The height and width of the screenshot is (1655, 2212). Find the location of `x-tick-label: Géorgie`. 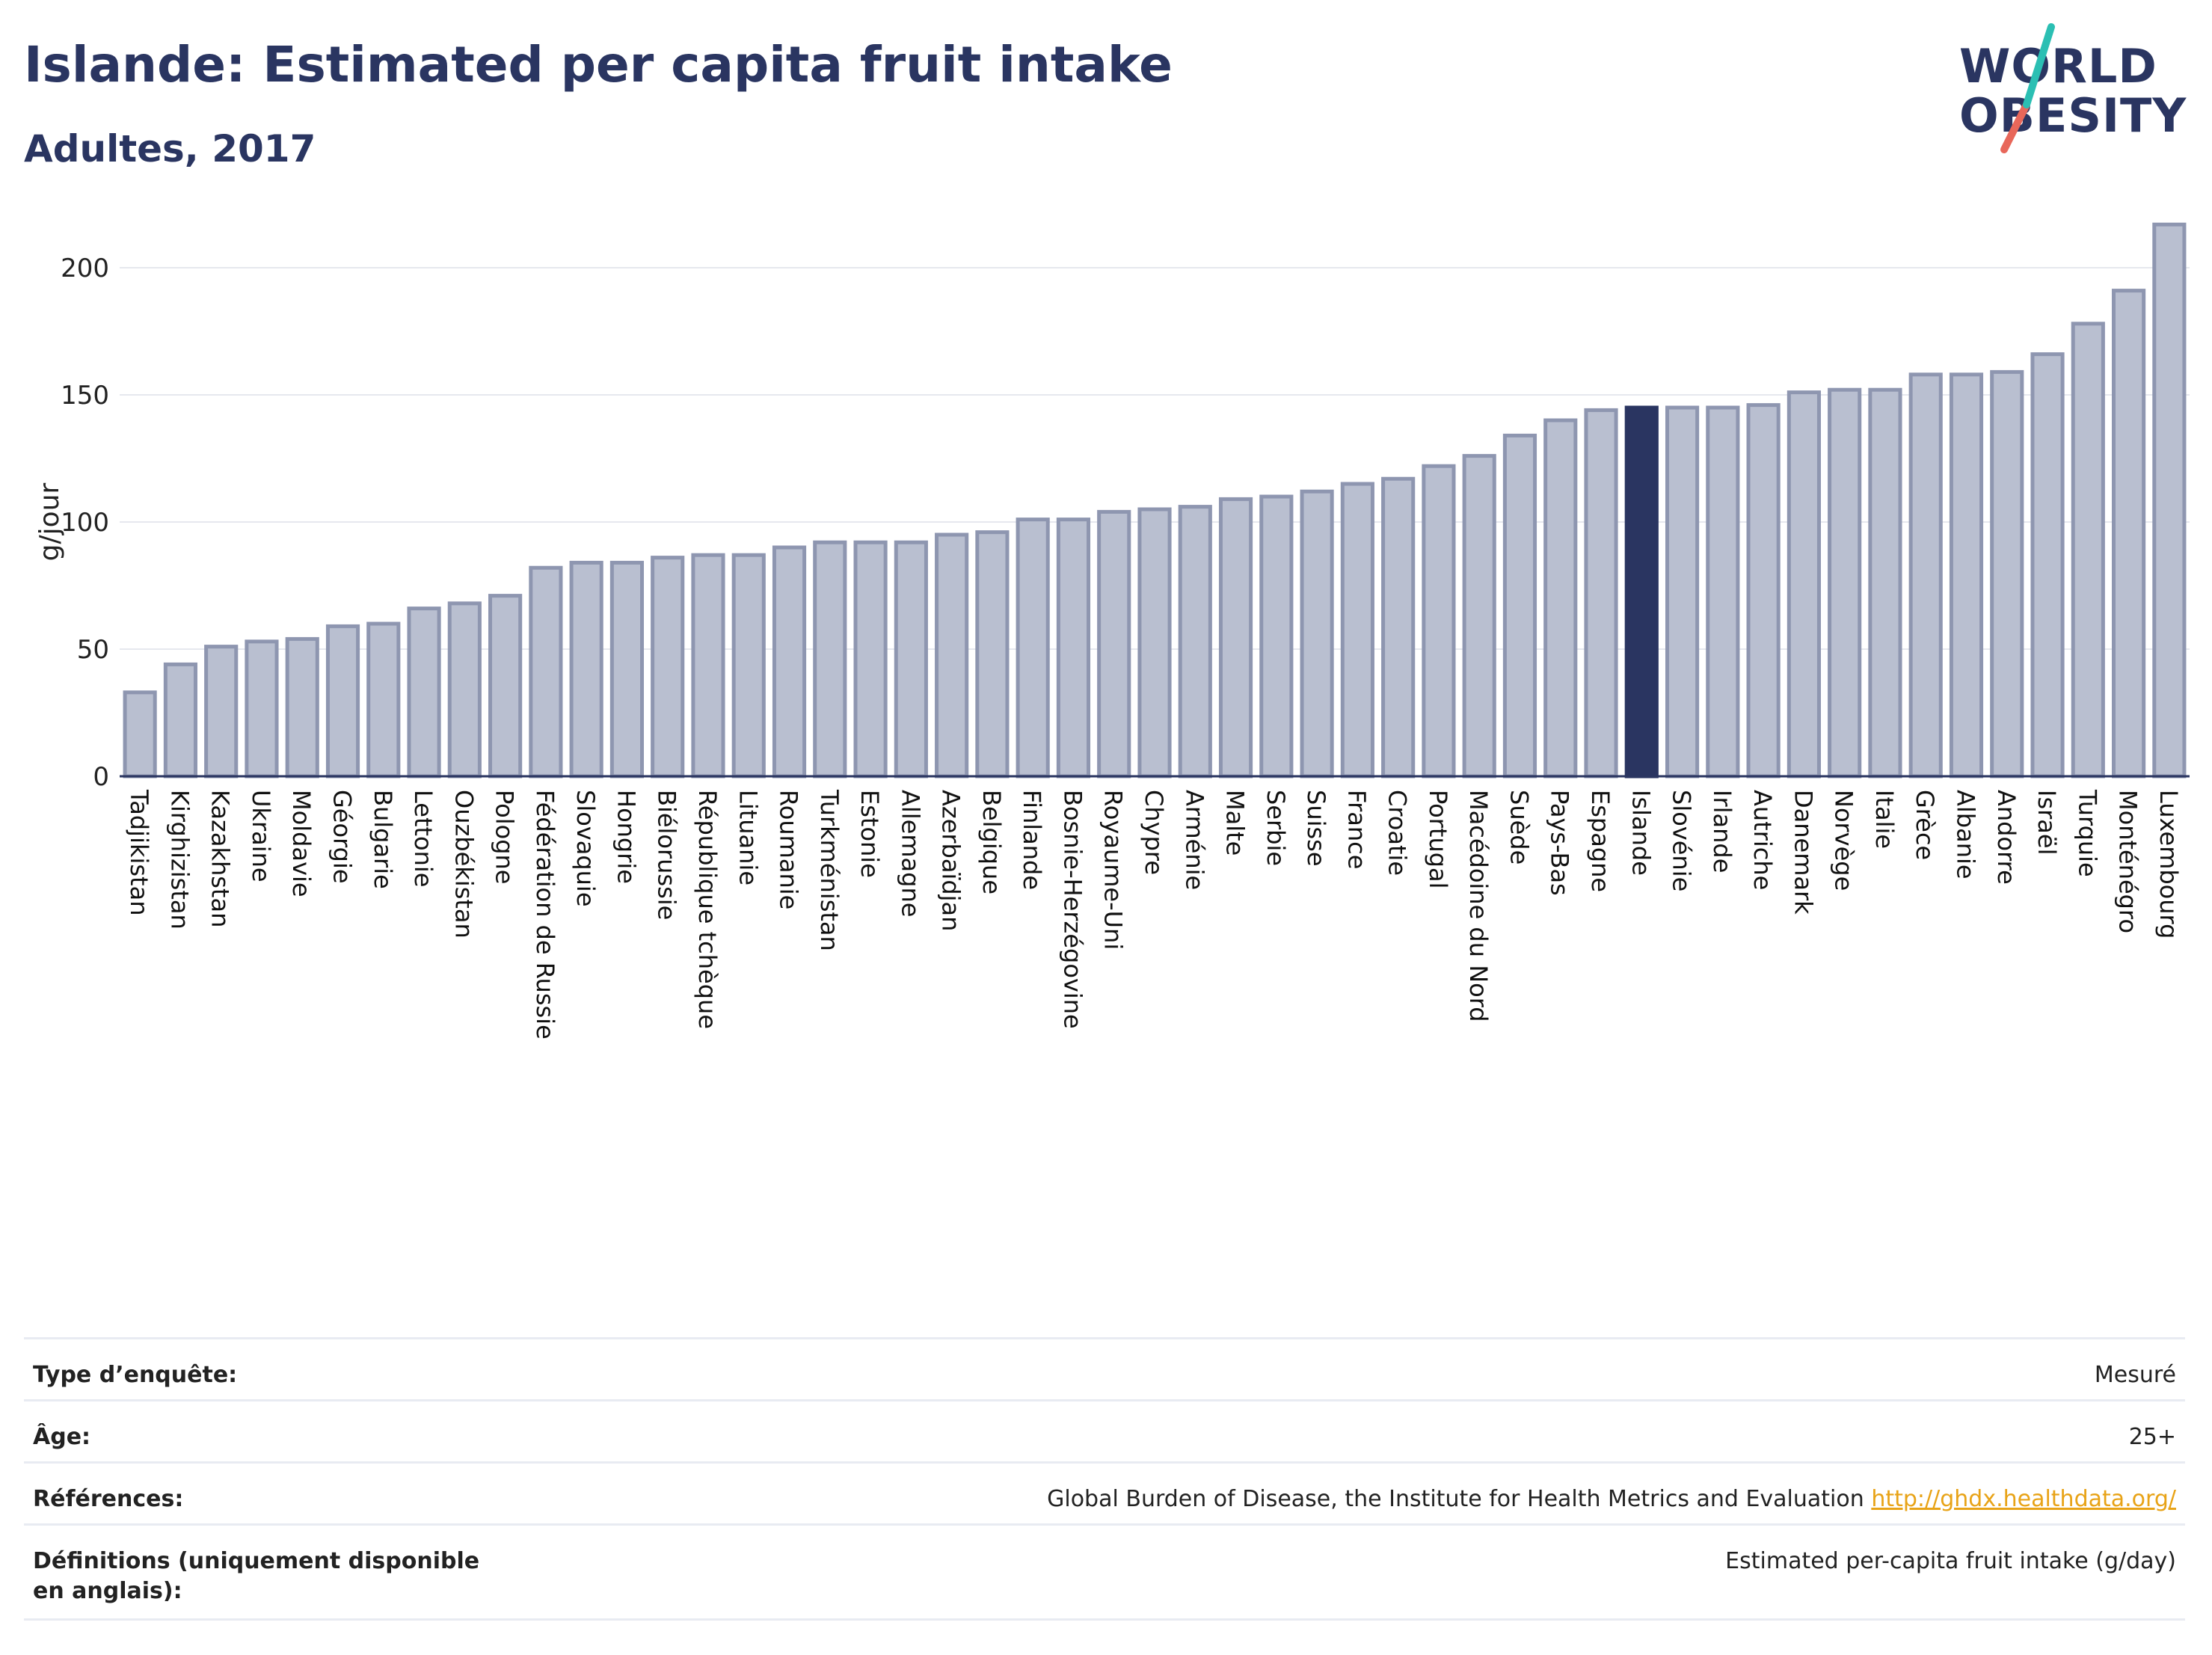

x-tick-label: Géorgie is located at coordinates (342, 837).